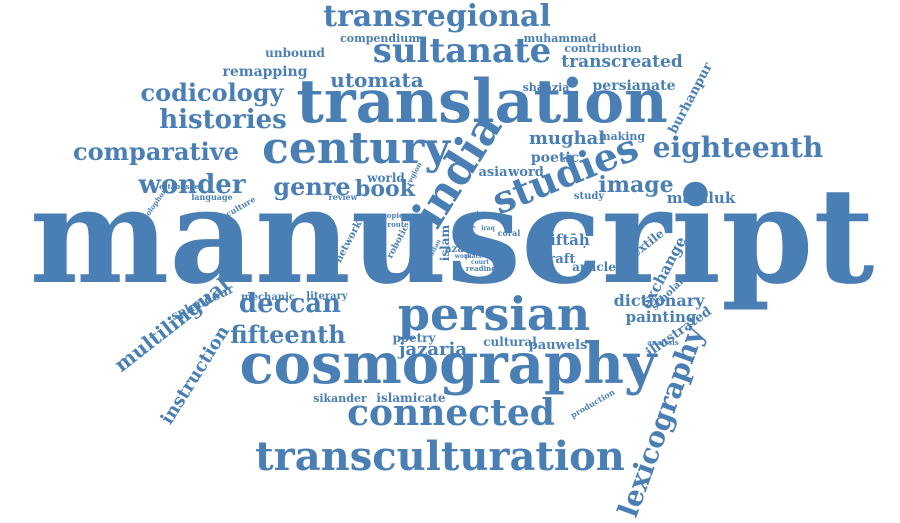 Image resolution: width=900 pixels, height=523 pixels. Describe the element at coordinates (398, 224) in the screenshot. I see `word-route: route` at that location.